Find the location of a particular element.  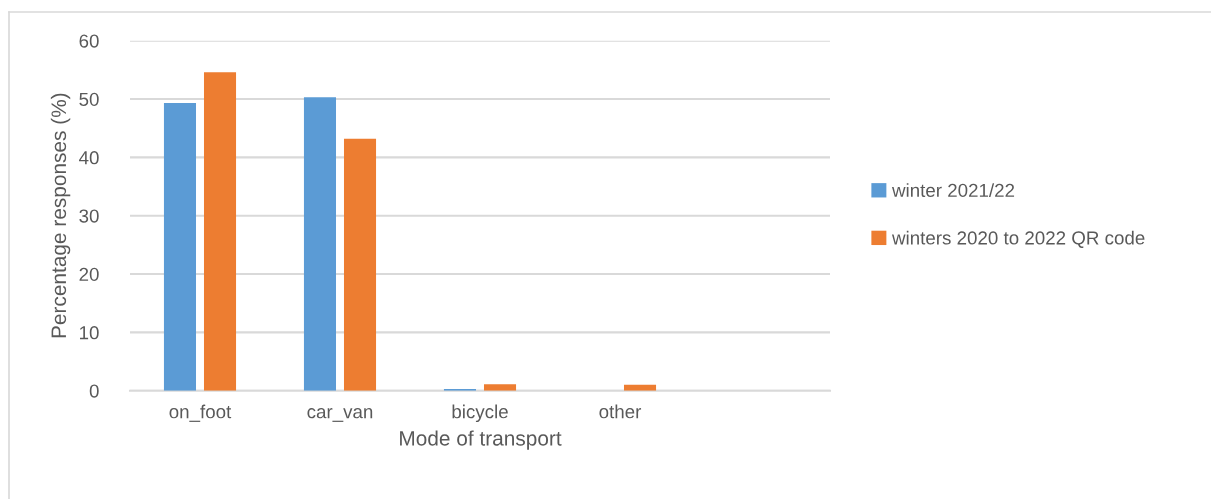

y-axis-title: Percentage responses (%) is located at coordinates (60, 215).